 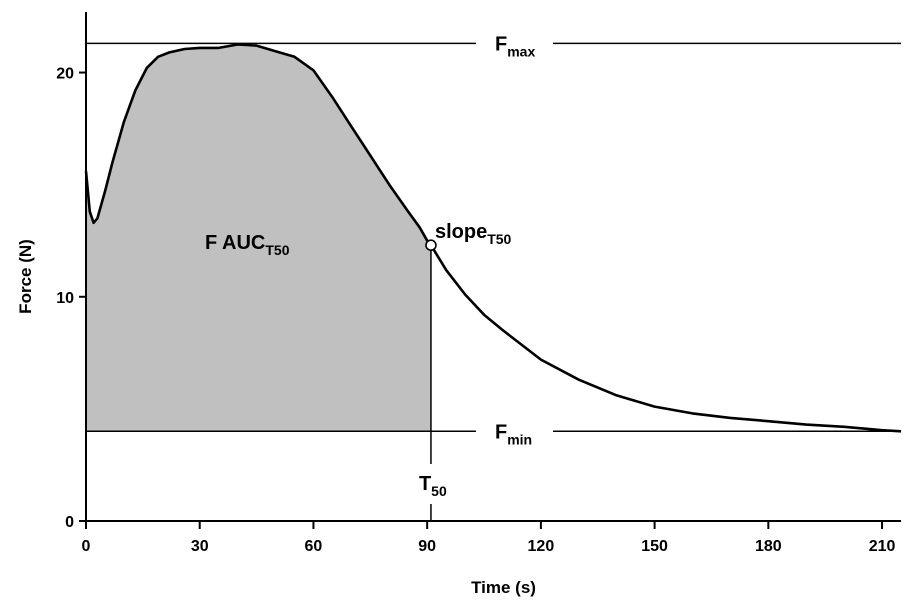 What do you see at coordinates (200, 546) in the screenshot?
I see `x-tick-label: 30` at bounding box center [200, 546].